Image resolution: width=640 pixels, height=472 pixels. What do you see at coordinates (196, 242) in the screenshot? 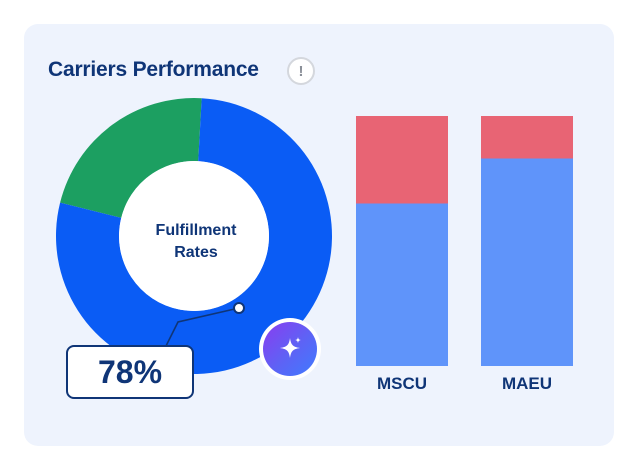
I see `donut-center-label: Fulfillment Rates` at bounding box center [196, 242].